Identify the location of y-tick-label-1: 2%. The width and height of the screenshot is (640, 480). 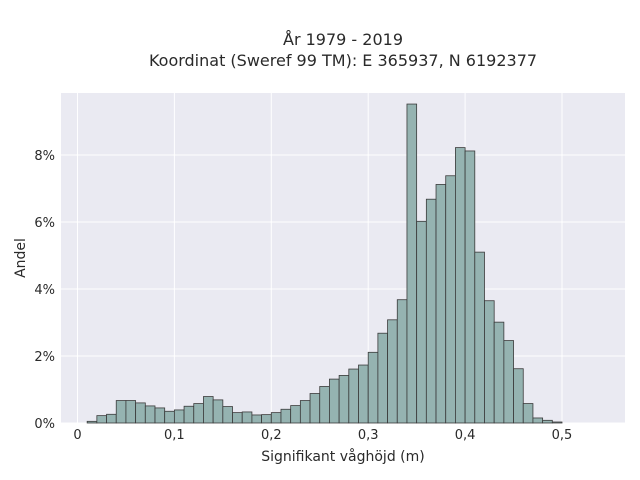
(44, 357).